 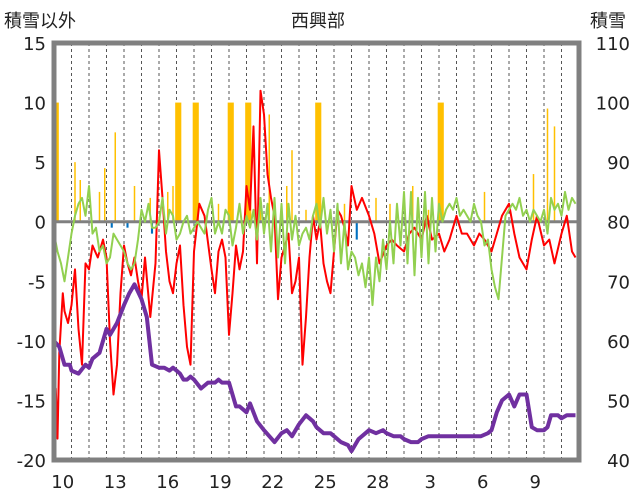 I want to click on right-tick-label: 50, so click(x=618, y=401).